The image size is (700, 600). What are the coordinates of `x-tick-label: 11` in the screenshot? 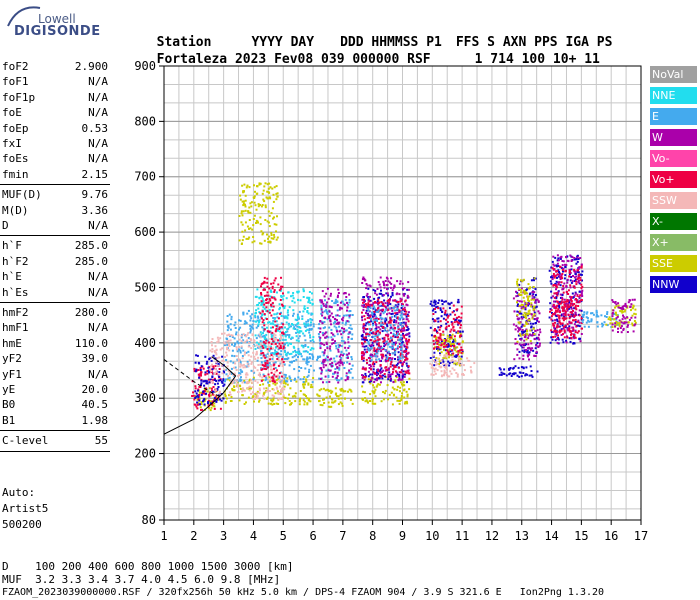 It's located at (462, 536).